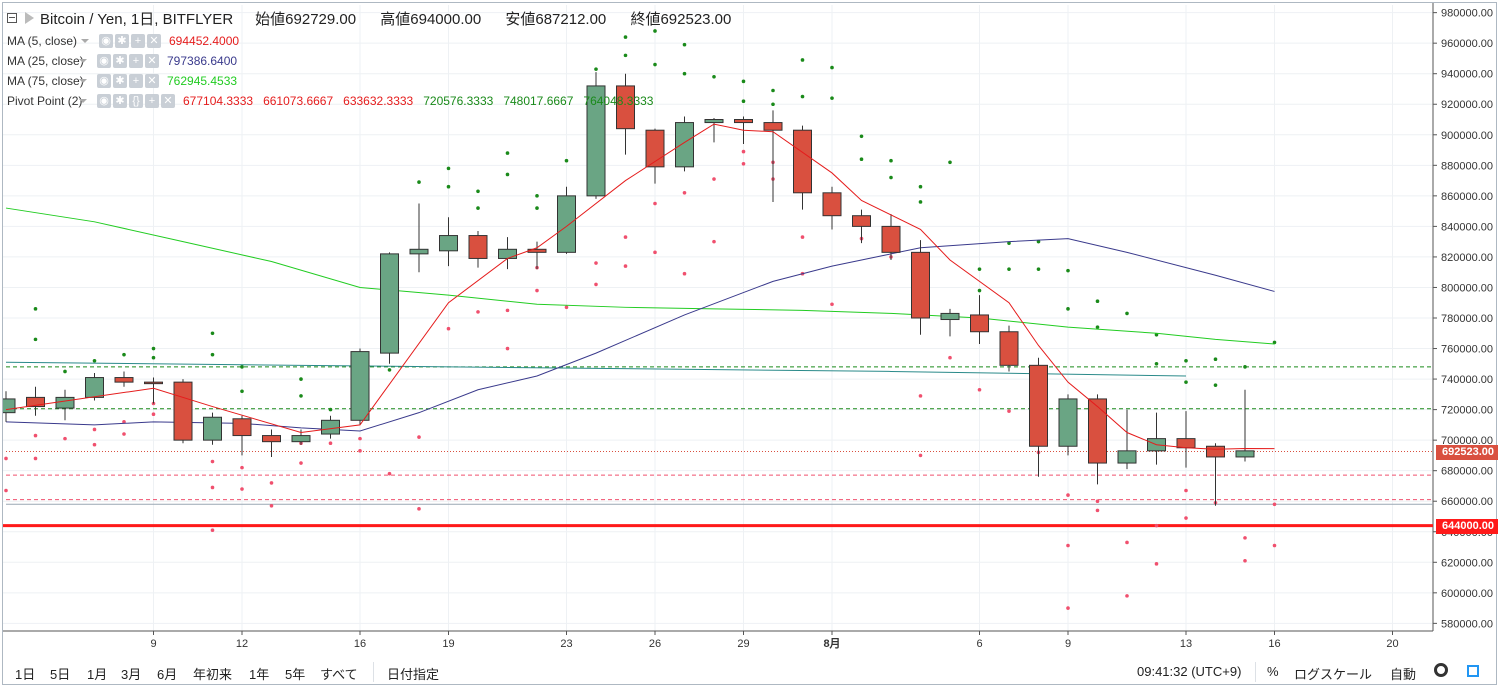  I want to click on braces-icon: {}, so click(136, 101).